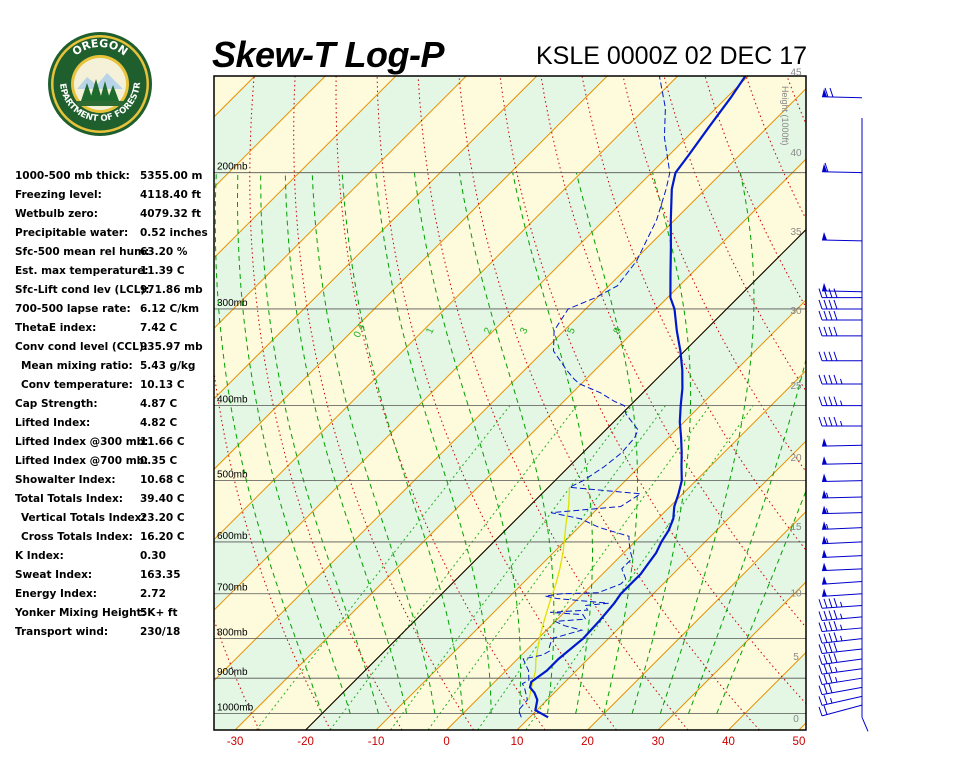 This screenshot has width=960, height=768. Describe the element at coordinates (115, 195) in the screenshot. I see `index-row: Freezing level: 4118.40 ft` at that location.